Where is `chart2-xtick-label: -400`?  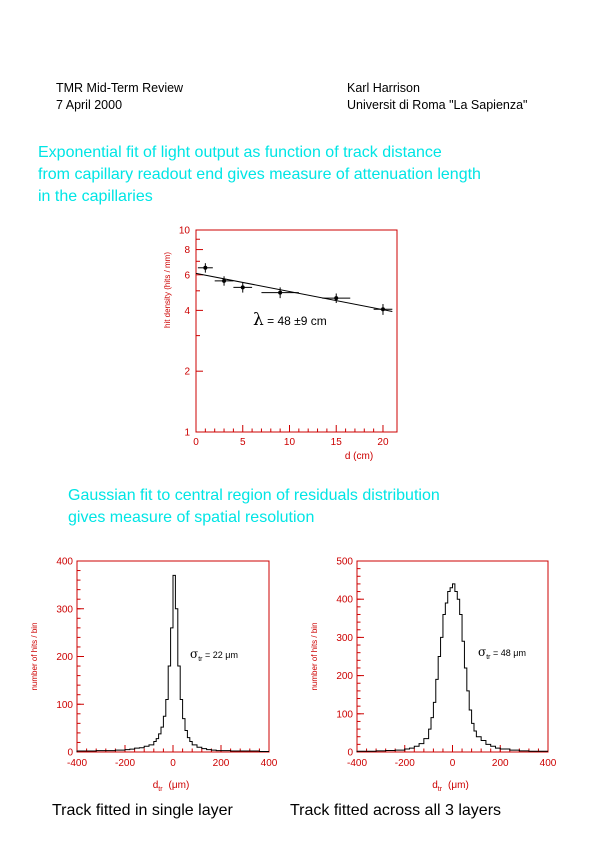 chart2-xtick-label: -400 is located at coordinates (77, 763).